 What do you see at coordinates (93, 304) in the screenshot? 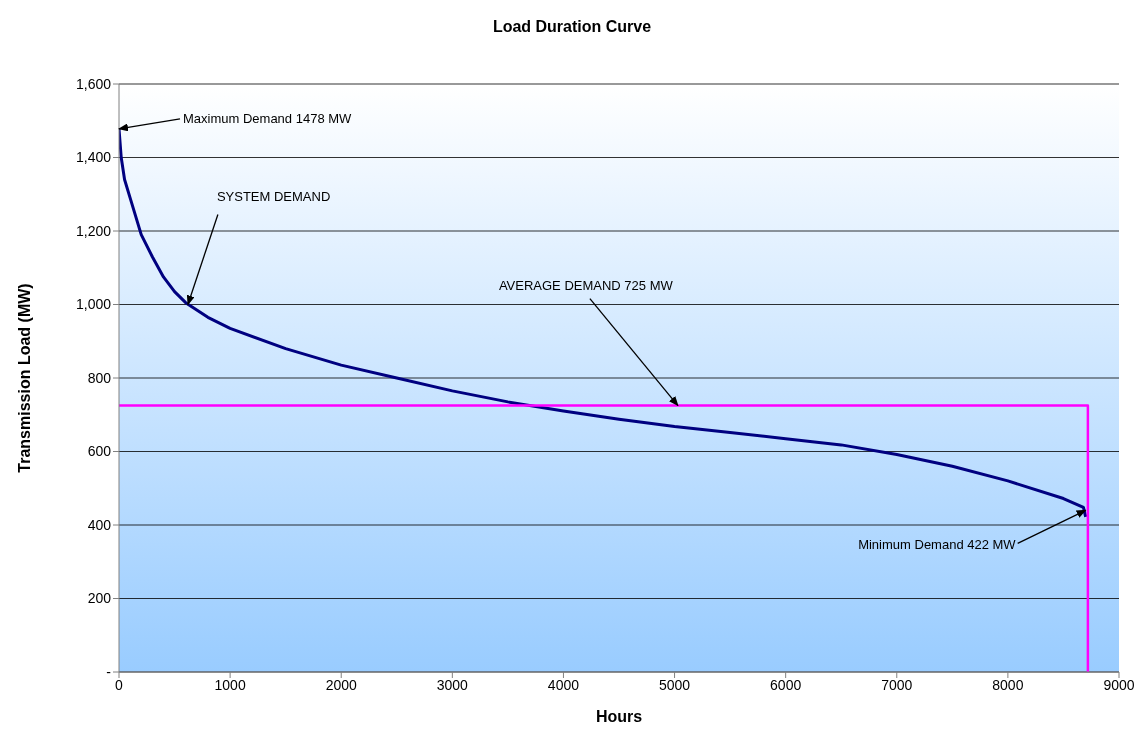
I see `y-tick-label: 1,000` at bounding box center [93, 304].